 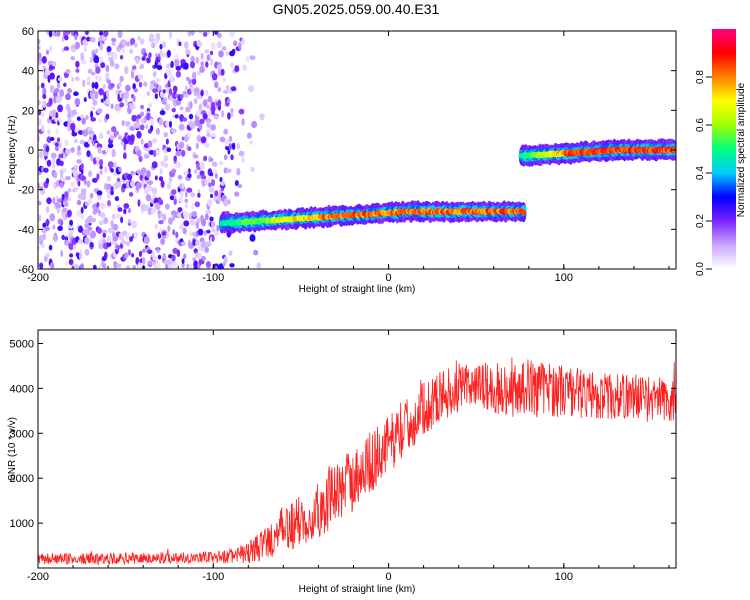 What do you see at coordinates (26, 191) in the screenshot?
I see `y-tick-label: -20` at bounding box center [26, 191].